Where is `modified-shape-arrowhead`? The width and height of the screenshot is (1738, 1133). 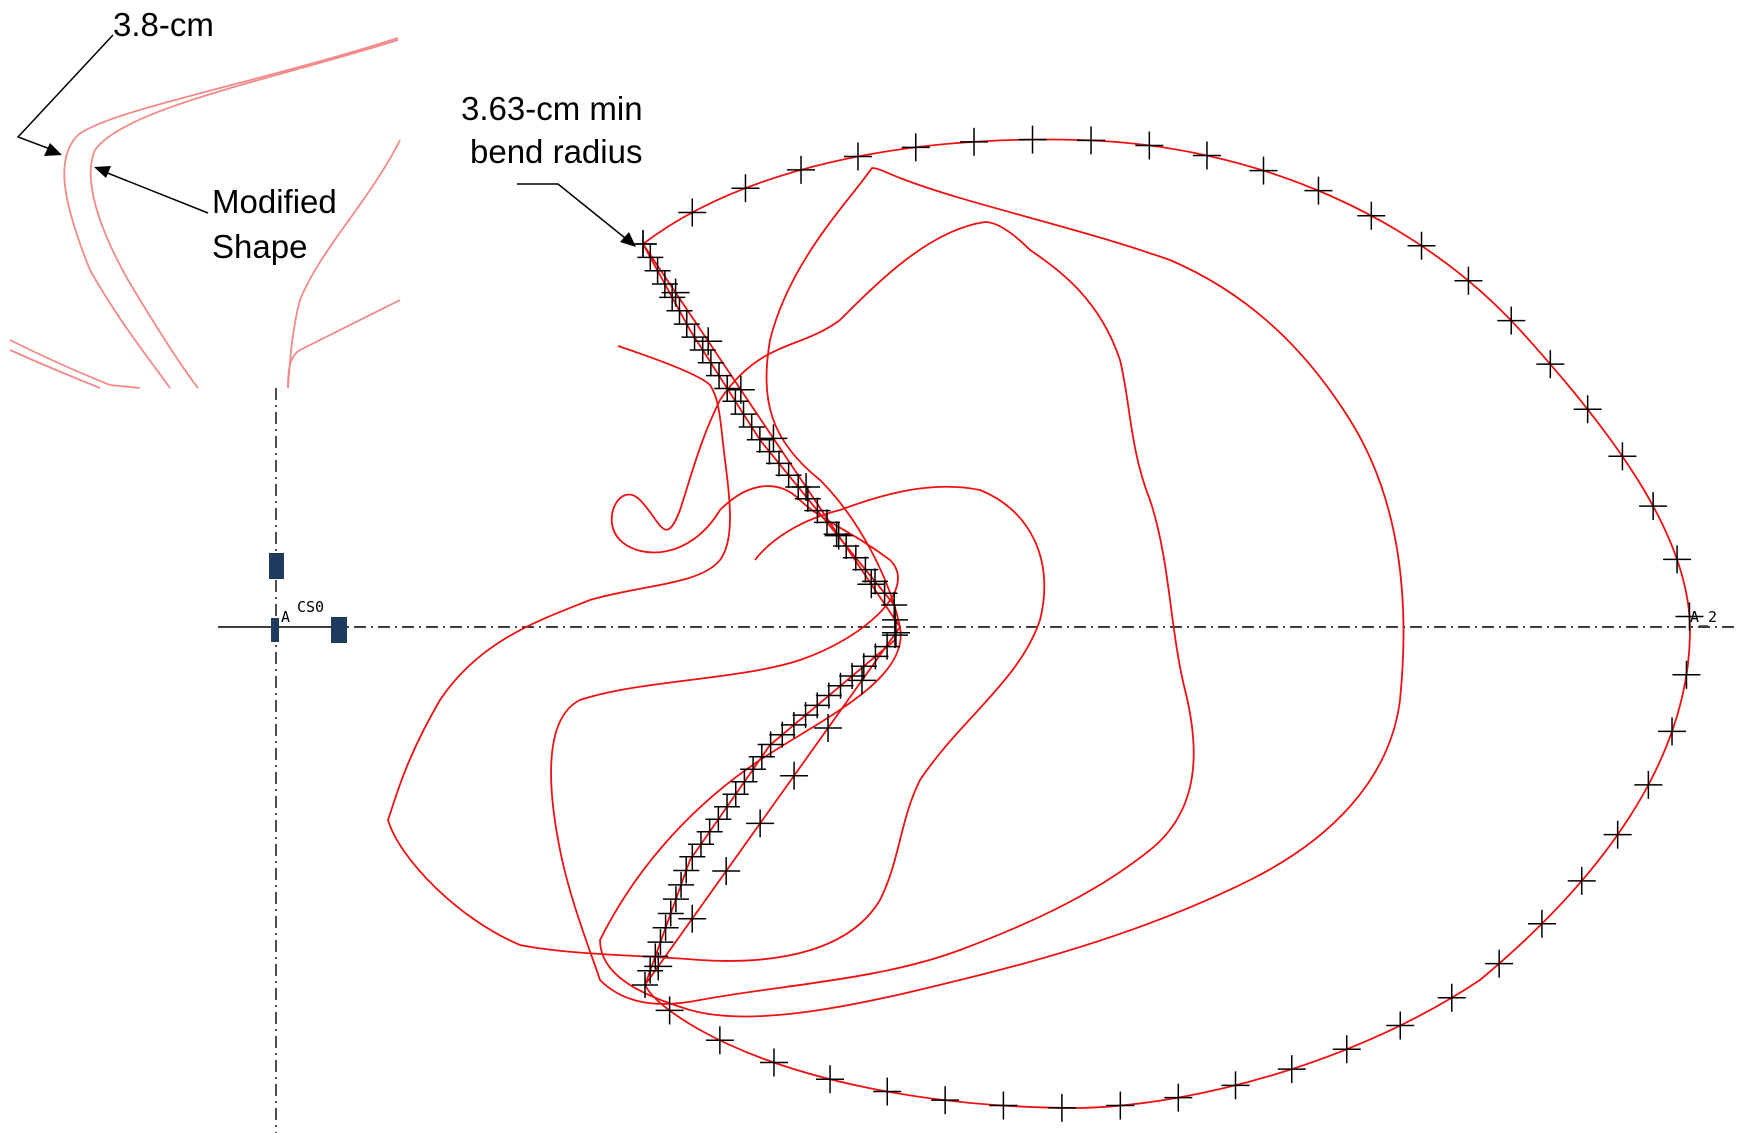 modified-shape-arrowhead is located at coordinates (102, 172).